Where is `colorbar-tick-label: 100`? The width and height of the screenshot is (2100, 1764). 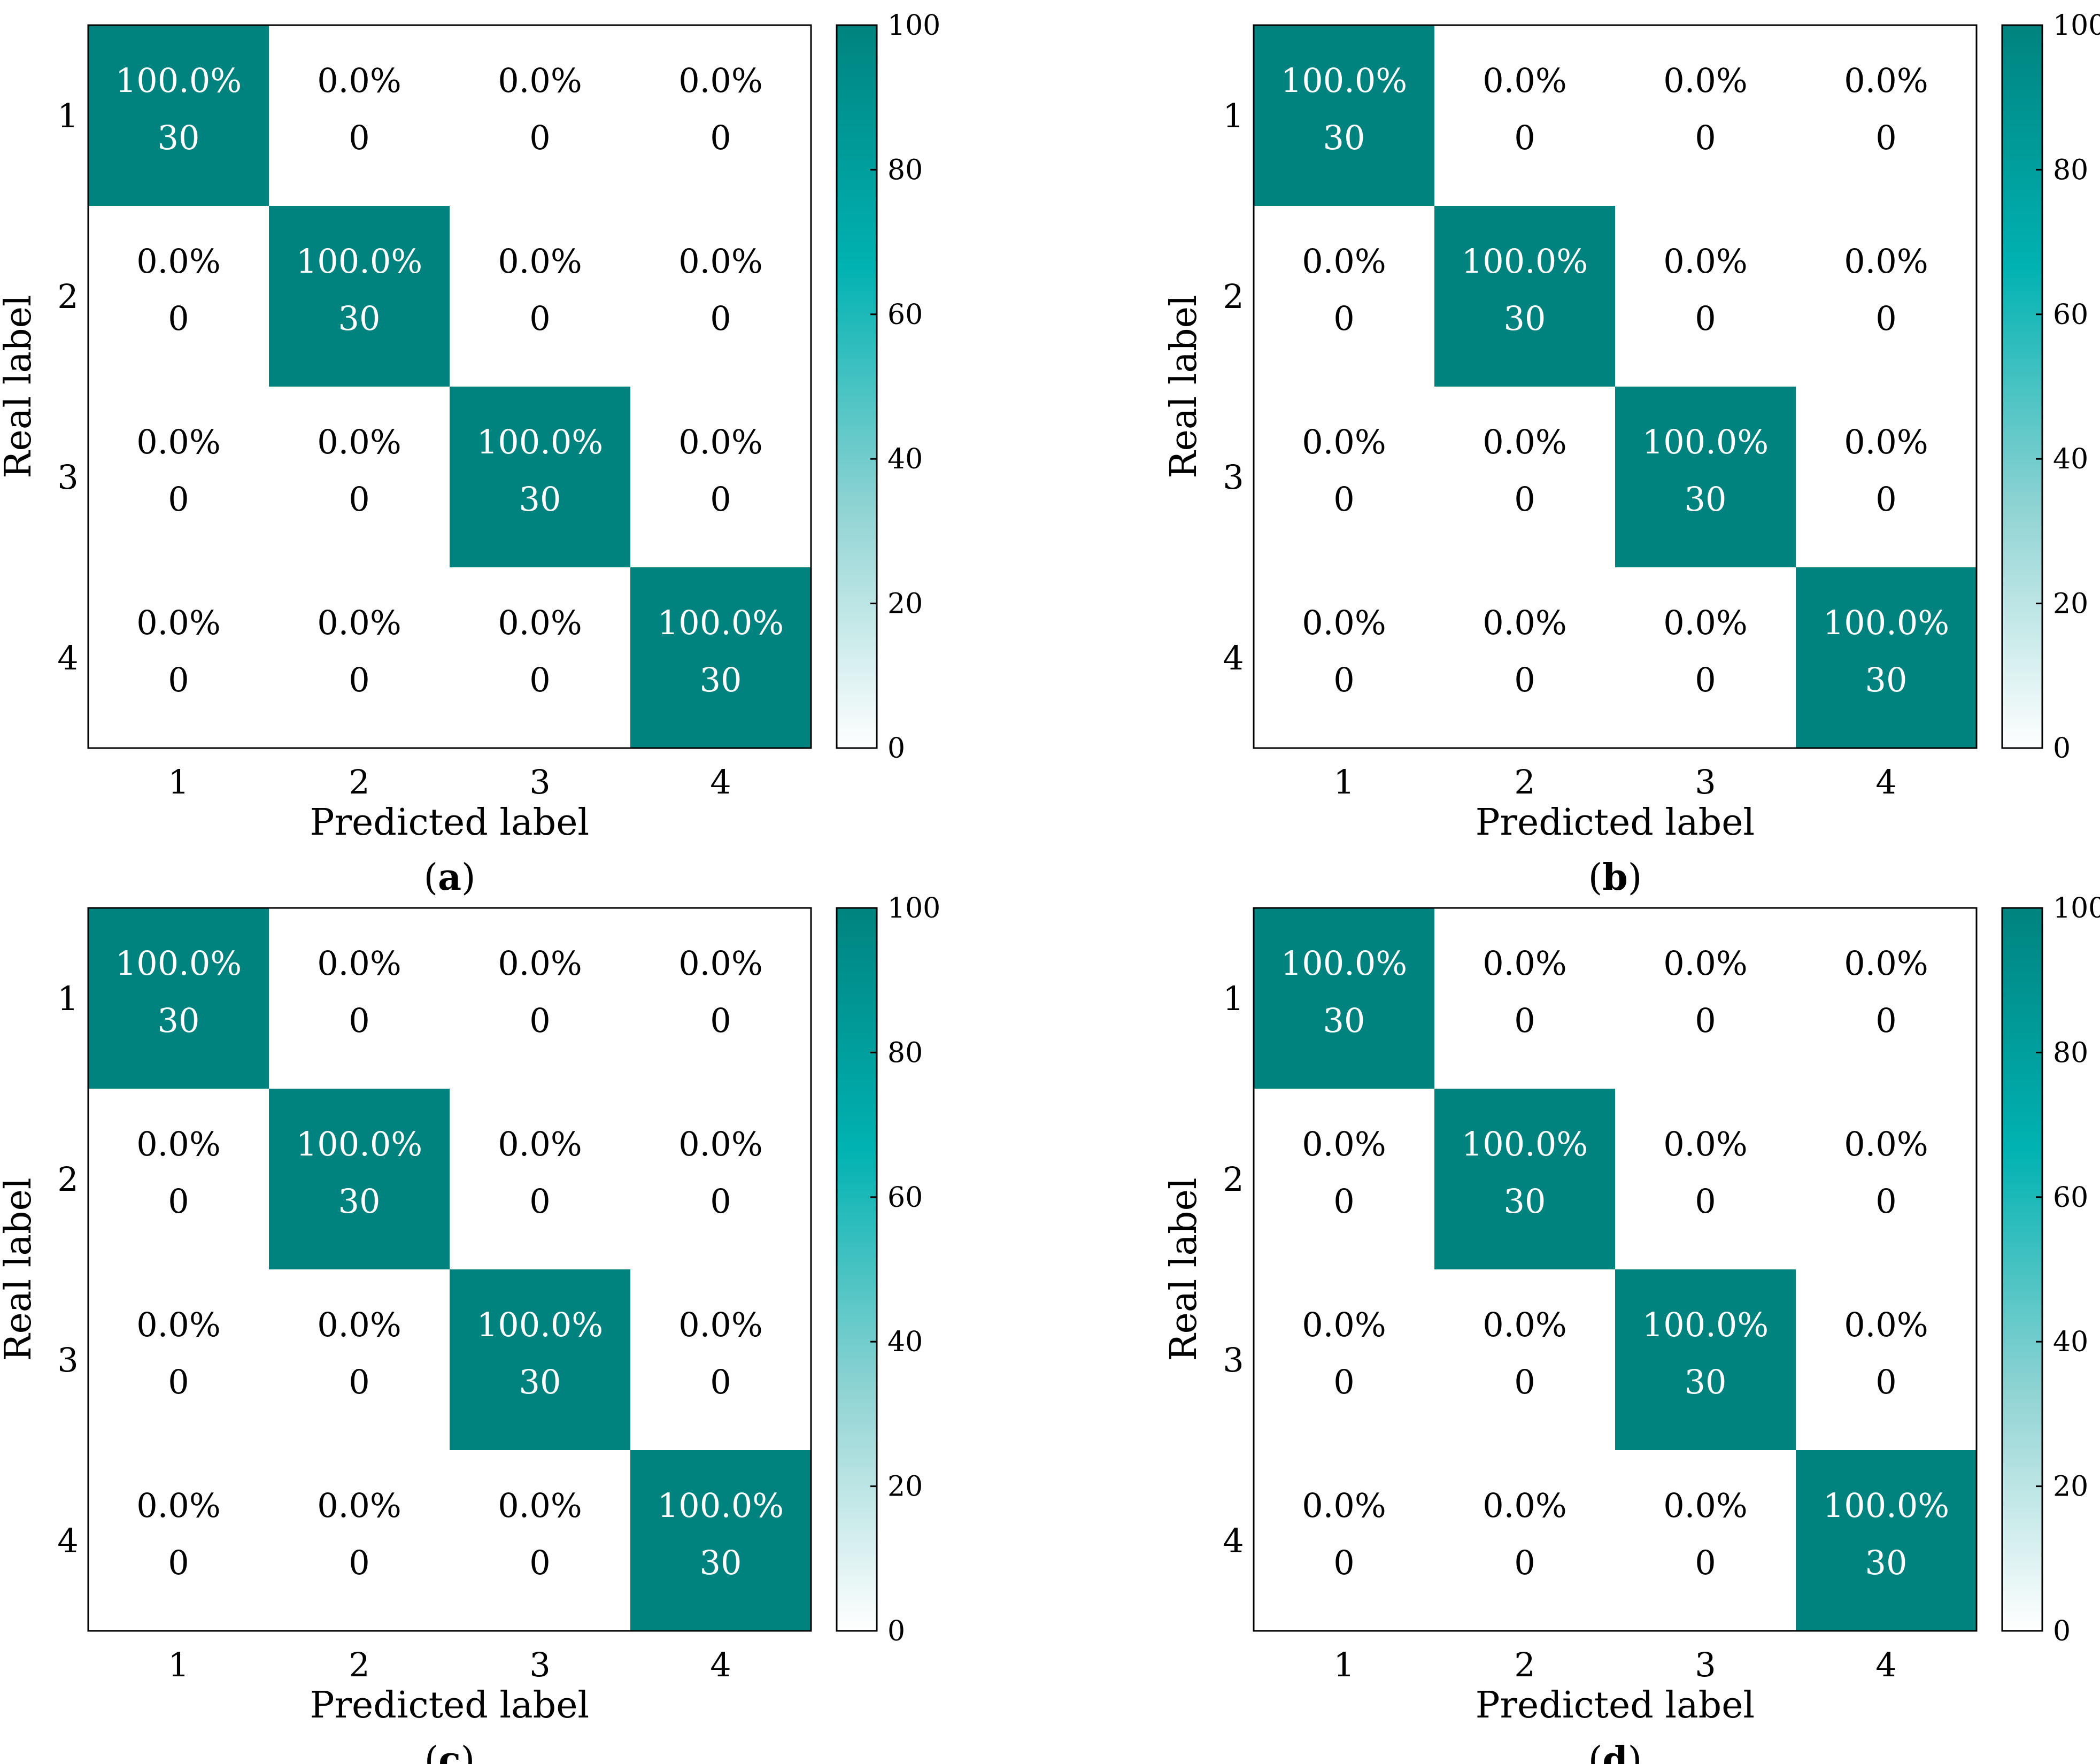
colorbar-tick-label: 100 is located at coordinates (913, 26).